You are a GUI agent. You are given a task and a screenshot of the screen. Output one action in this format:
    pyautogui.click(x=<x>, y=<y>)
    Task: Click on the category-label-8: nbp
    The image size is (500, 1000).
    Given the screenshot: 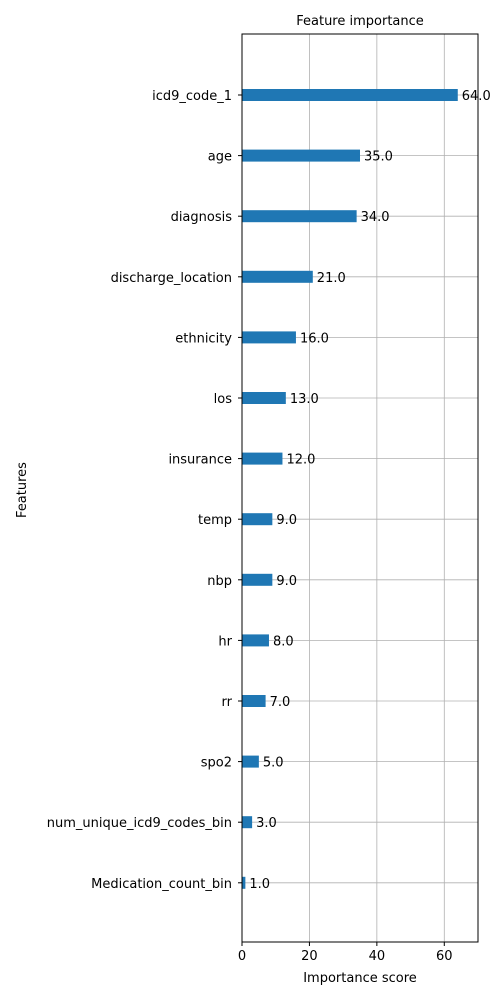 What is the action you would take?
    pyautogui.click(x=219, y=581)
    